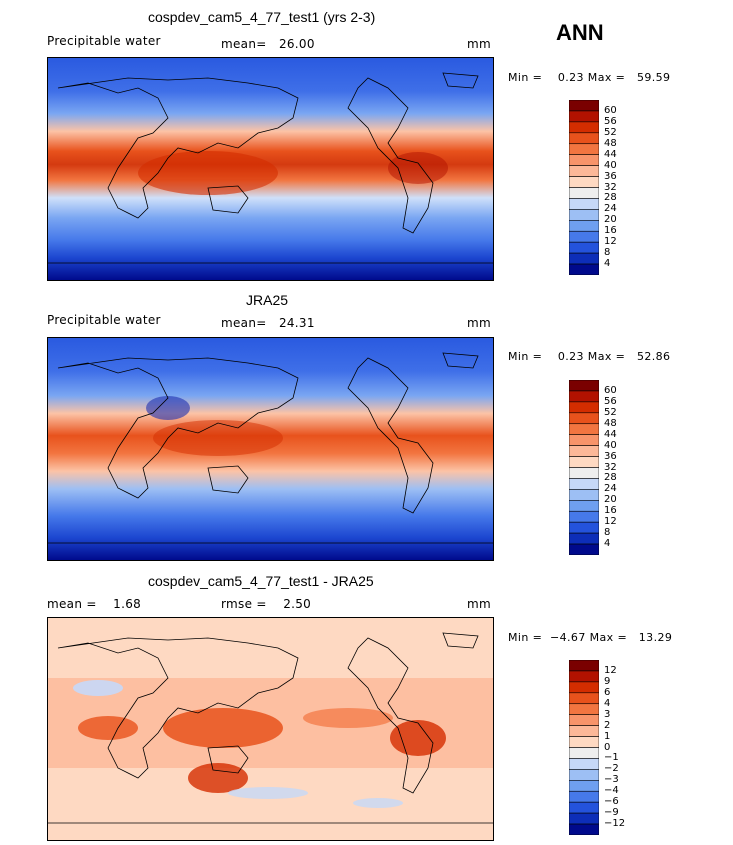 The height and width of the screenshot is (845, 733). Describe the element at coordinates (297, 604) in the screenshot. I see `panel-3-rmse-value: 2.50` at that location.